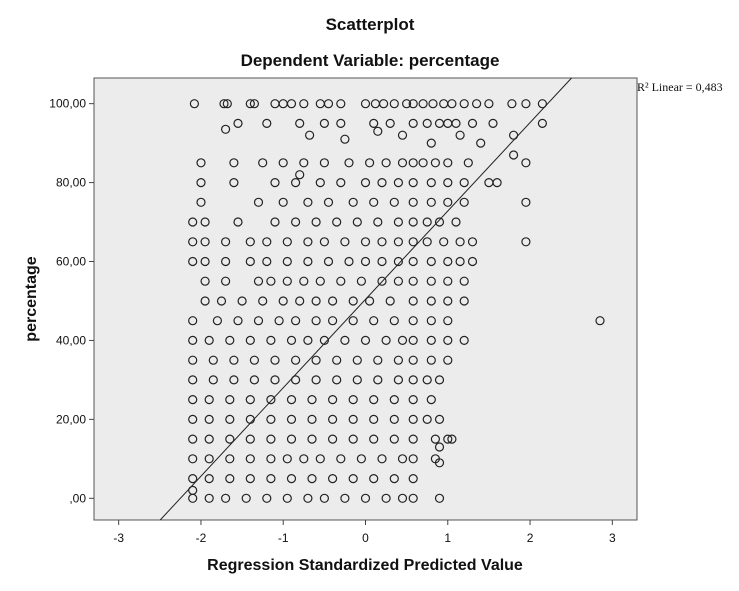  What do you see at coordinates (71, 419) in the screenshot?
I see `y-tick-label: 20,00` at bounding box center [71, 419].